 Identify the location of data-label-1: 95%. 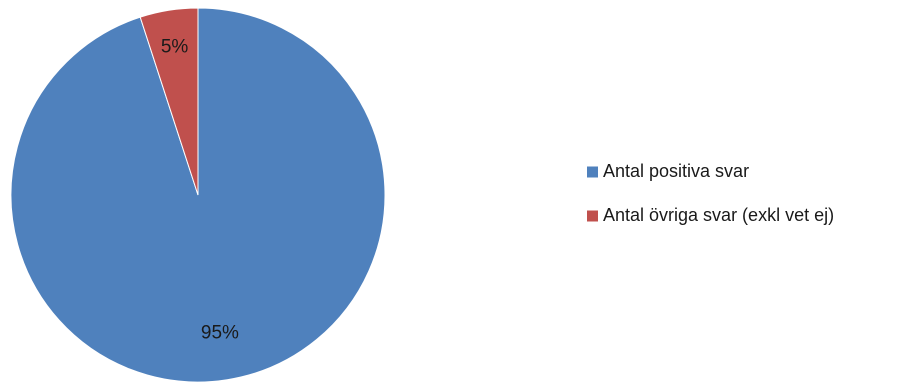
(220, 333).